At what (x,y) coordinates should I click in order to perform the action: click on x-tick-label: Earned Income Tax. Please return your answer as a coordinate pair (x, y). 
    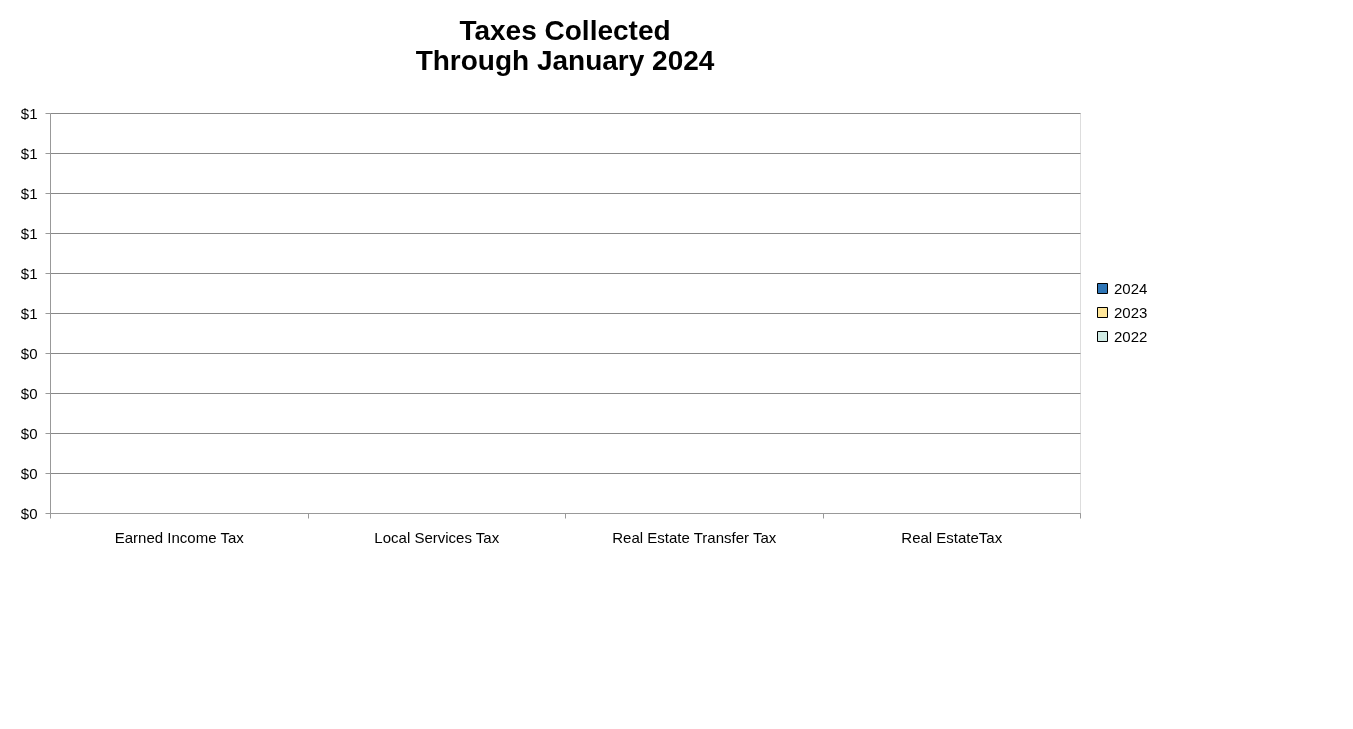
    Looking at the image, I should click on (179, 537).